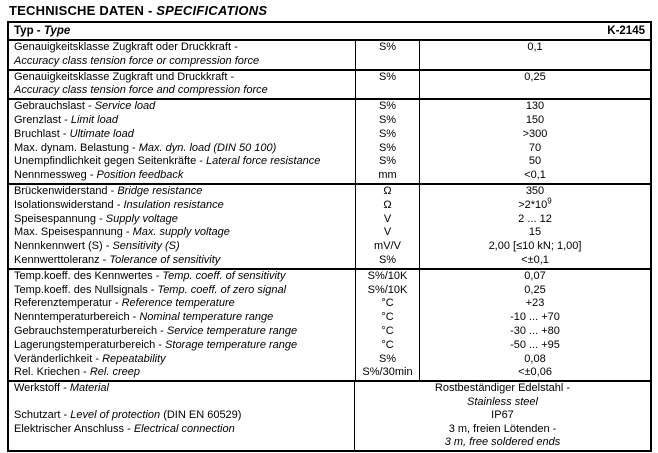 This screenshot has height=453, width=658. Describe the element at coordinates (181, 232) in the screenshot. I see `spec-label-en: Max. supply voltage` at that location.